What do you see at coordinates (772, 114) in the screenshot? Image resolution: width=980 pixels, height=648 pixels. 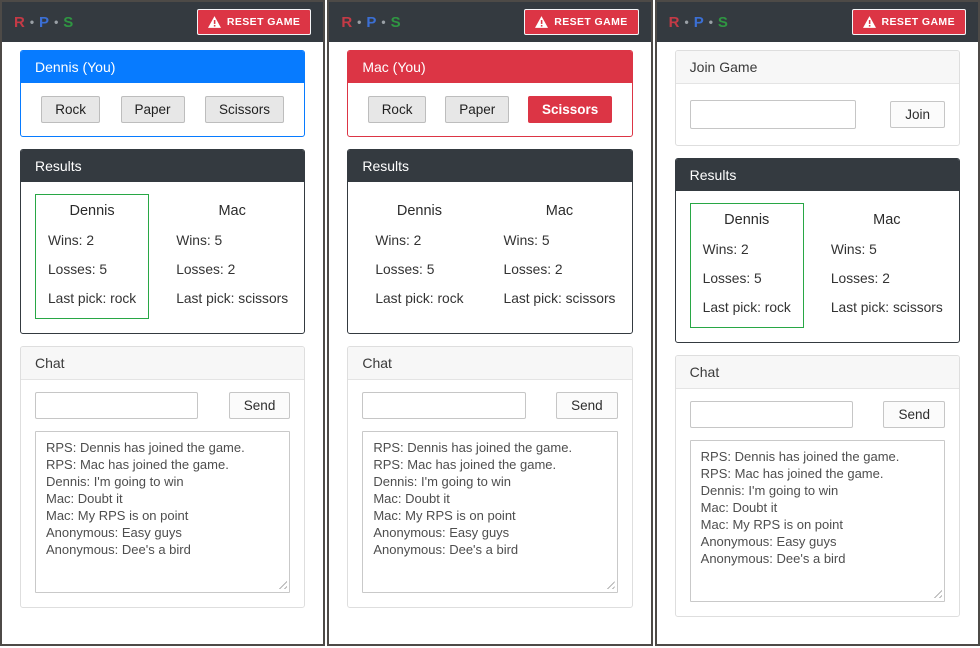 I see `join-name-input` at bounding box center [772, 114].